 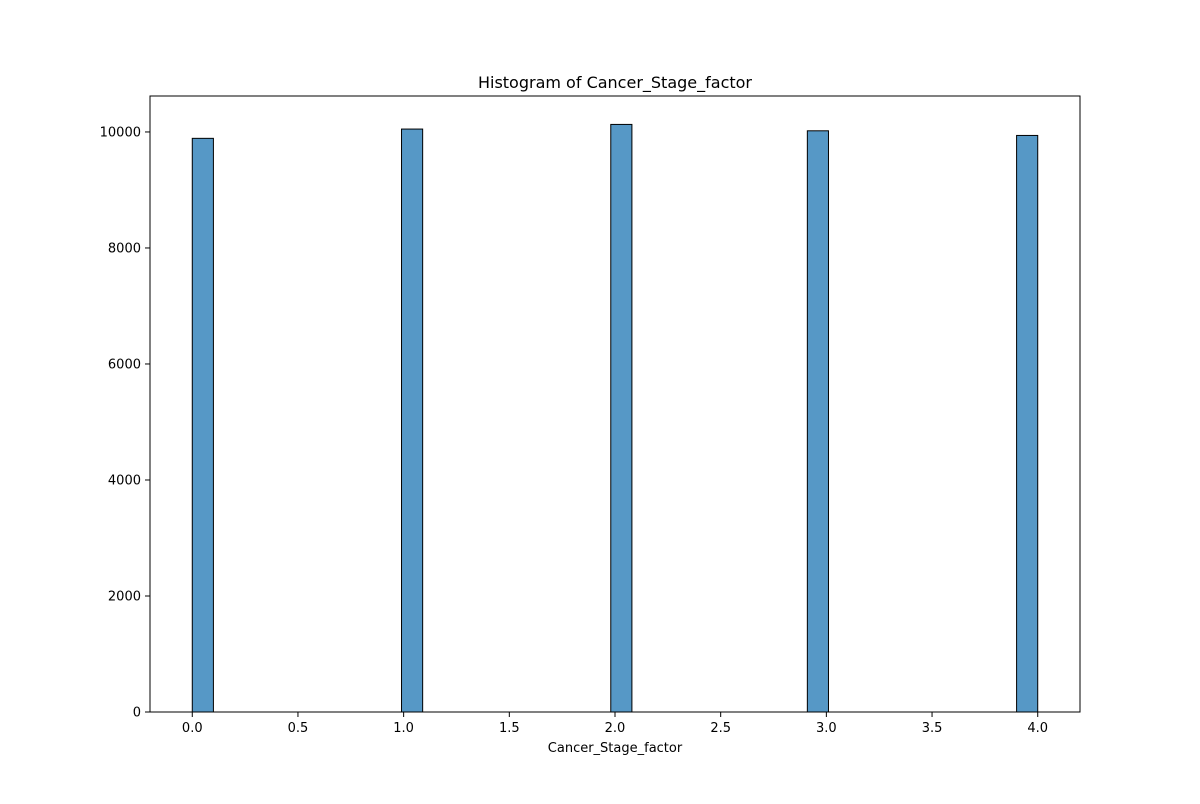 What do you see at coordinates (403, 728) in the screenshot?
I see `x-tick-label: 1.0` at bounding box center [403, 728].